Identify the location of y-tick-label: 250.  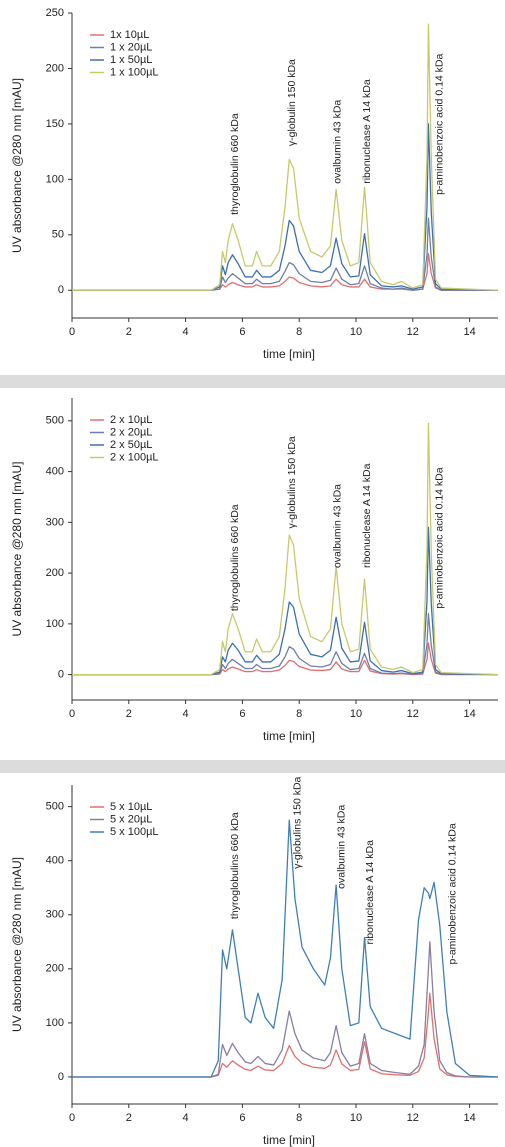
(55, 13).